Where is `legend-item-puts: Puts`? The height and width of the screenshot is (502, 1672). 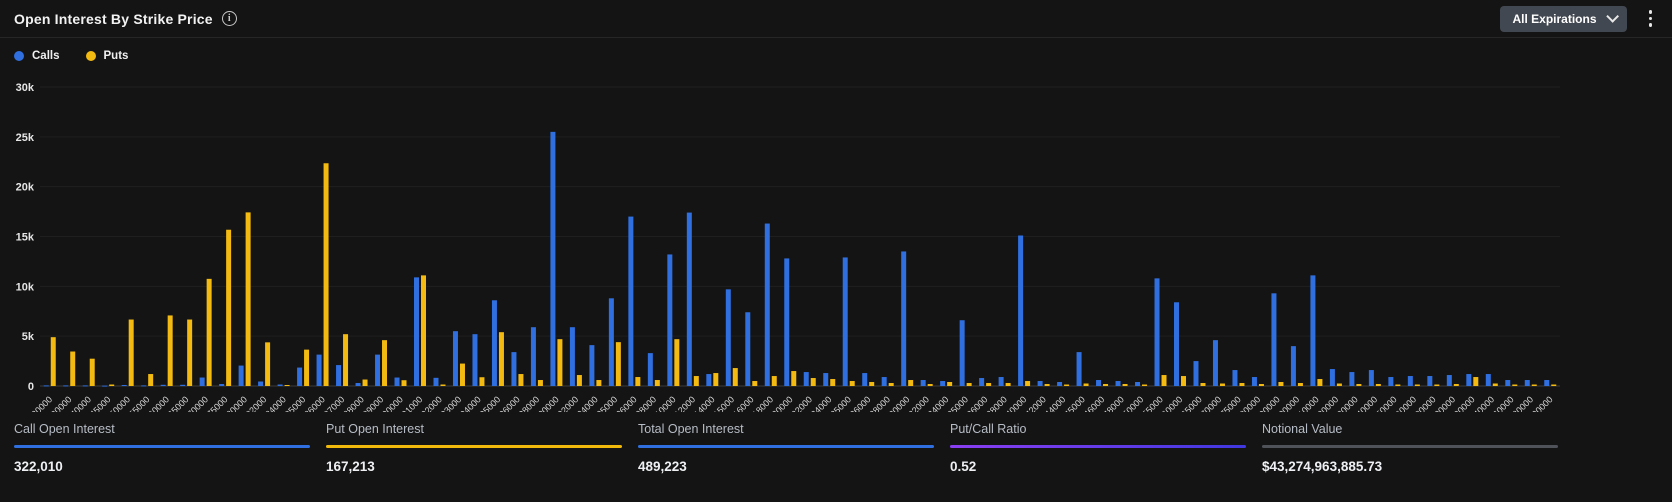
legend-item-puts: Puts is located at coordinates (106, 56).